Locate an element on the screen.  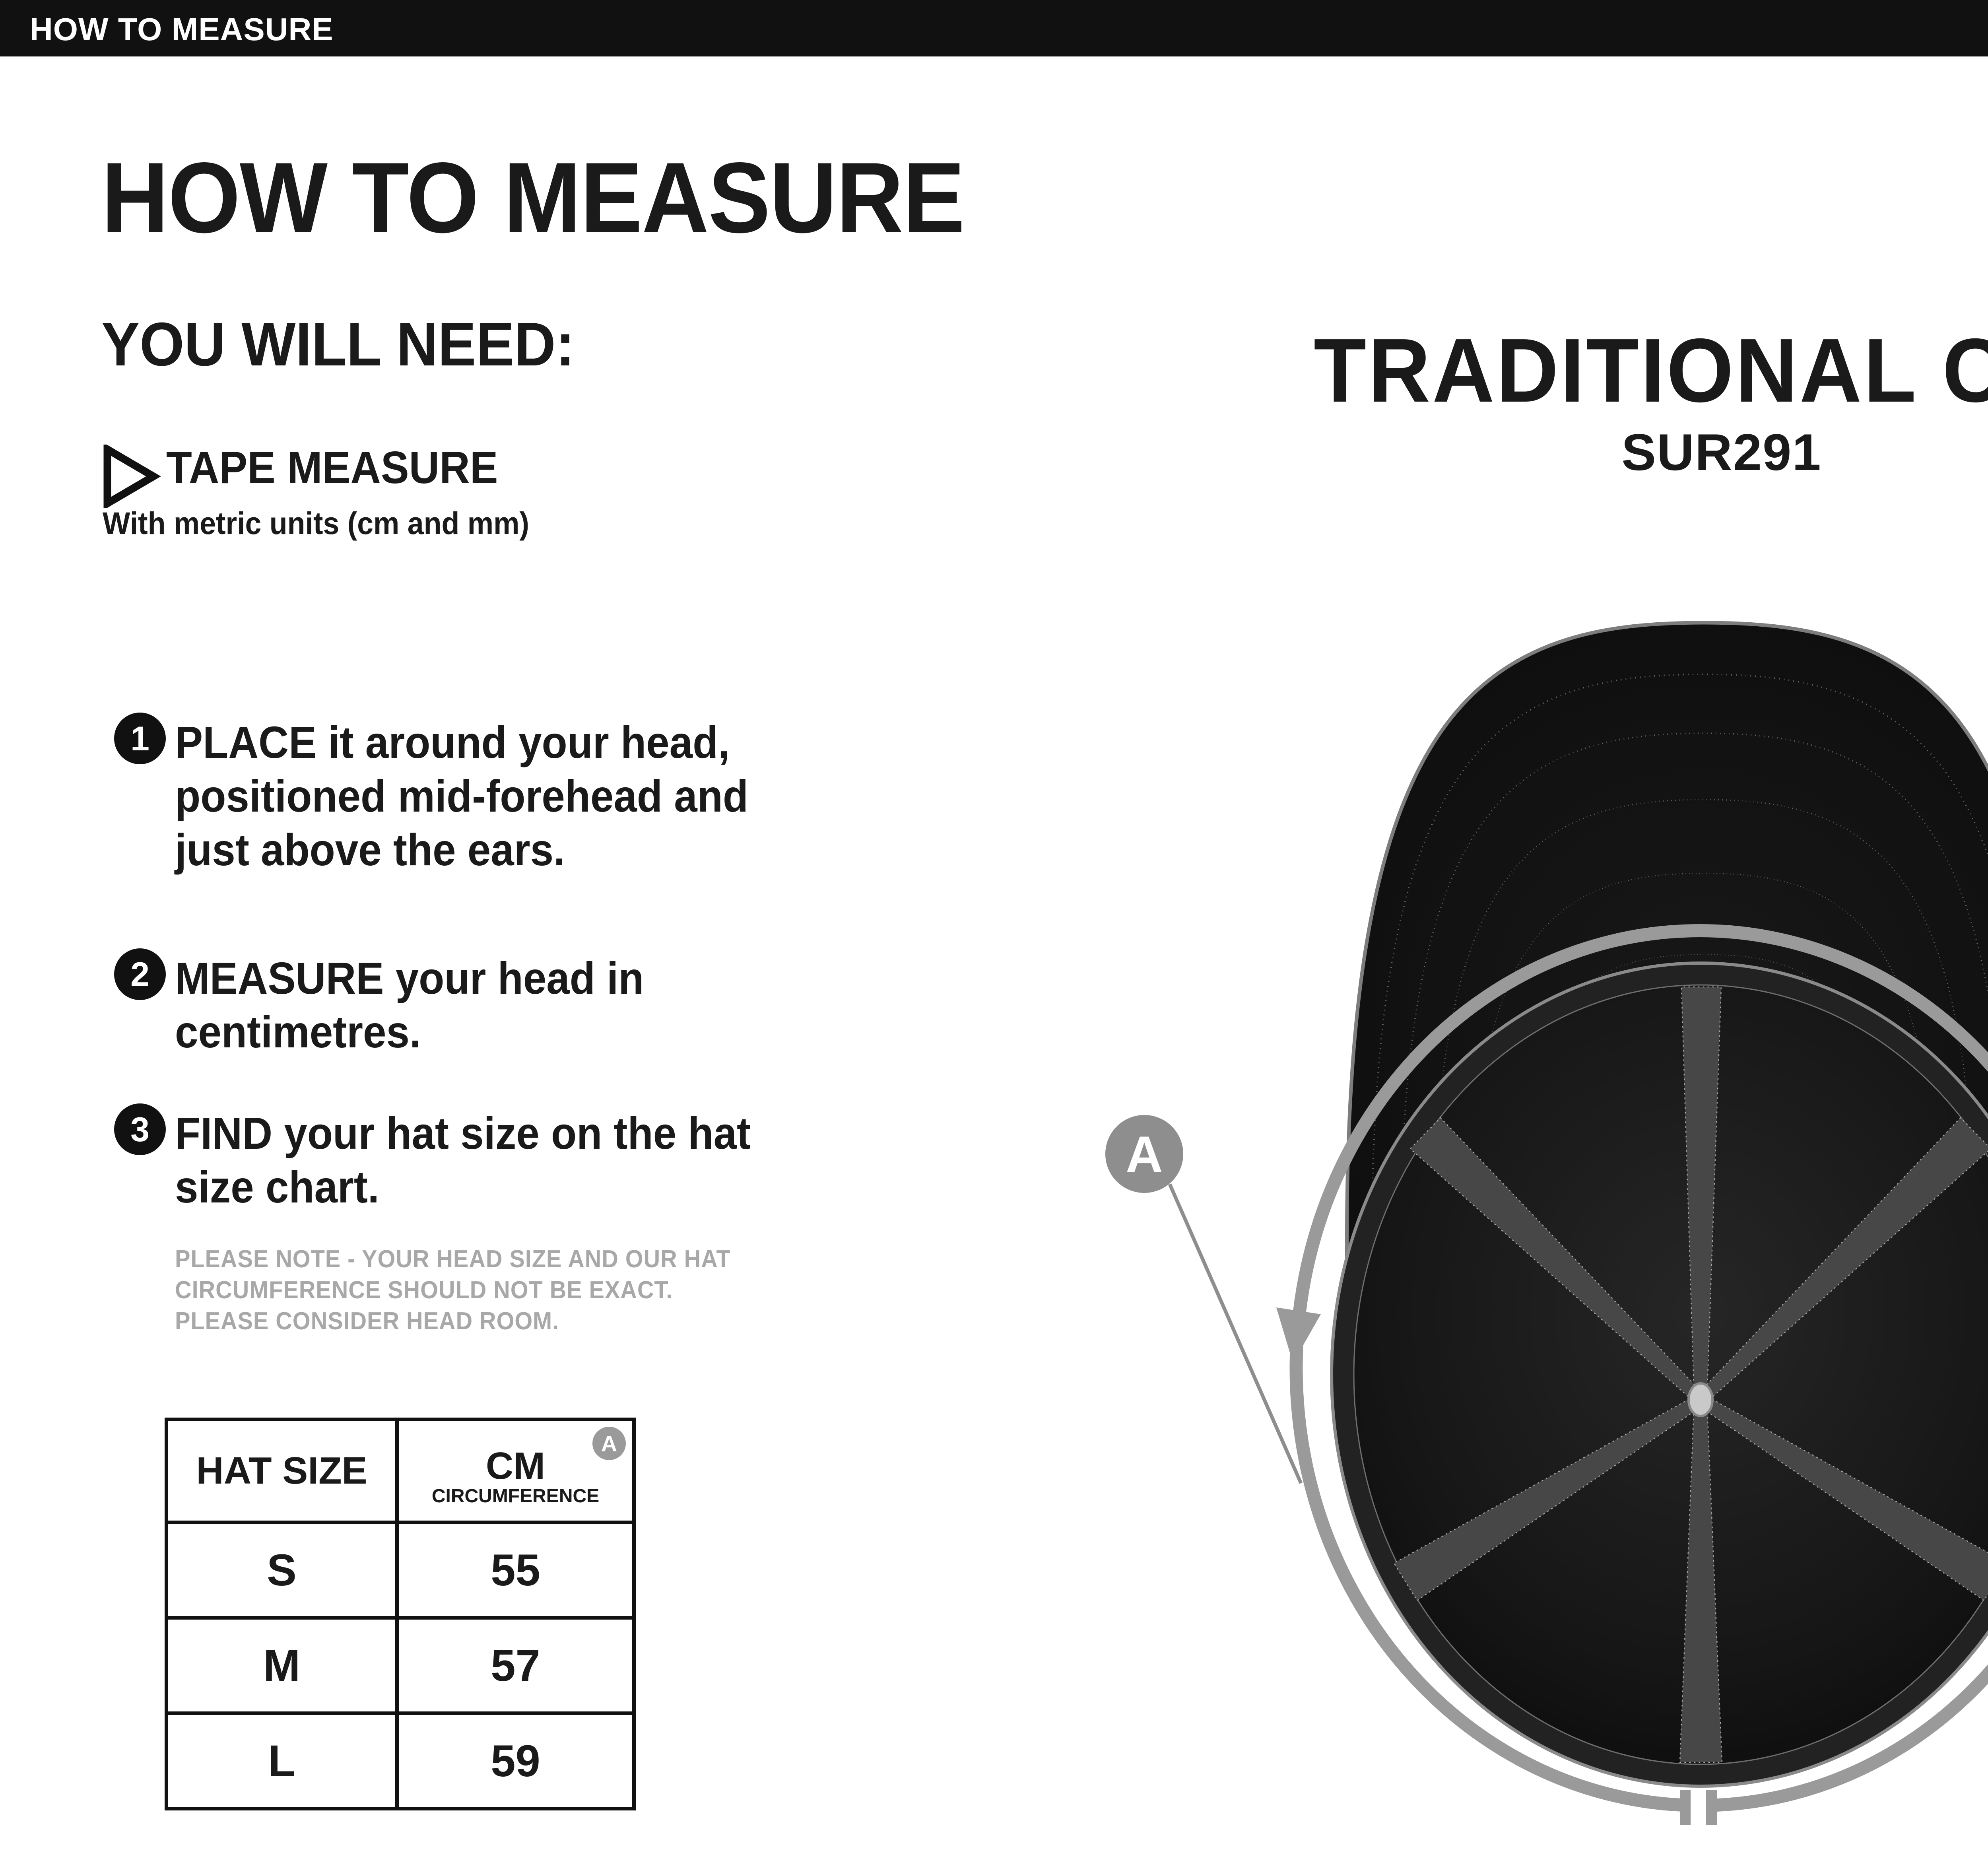
dimension-a-label: A is located at coordinates (1144, 1154).